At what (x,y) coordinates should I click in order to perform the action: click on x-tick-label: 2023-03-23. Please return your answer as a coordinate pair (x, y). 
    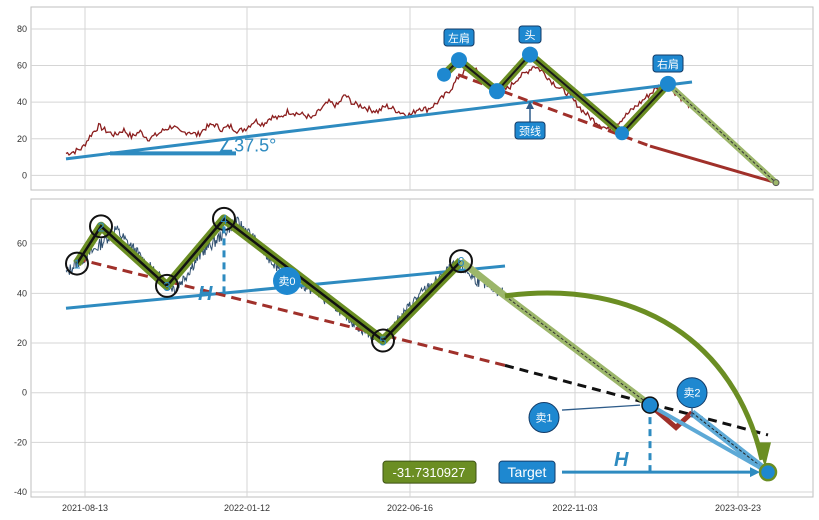
    Looking at the image, I should click on (738, 508).